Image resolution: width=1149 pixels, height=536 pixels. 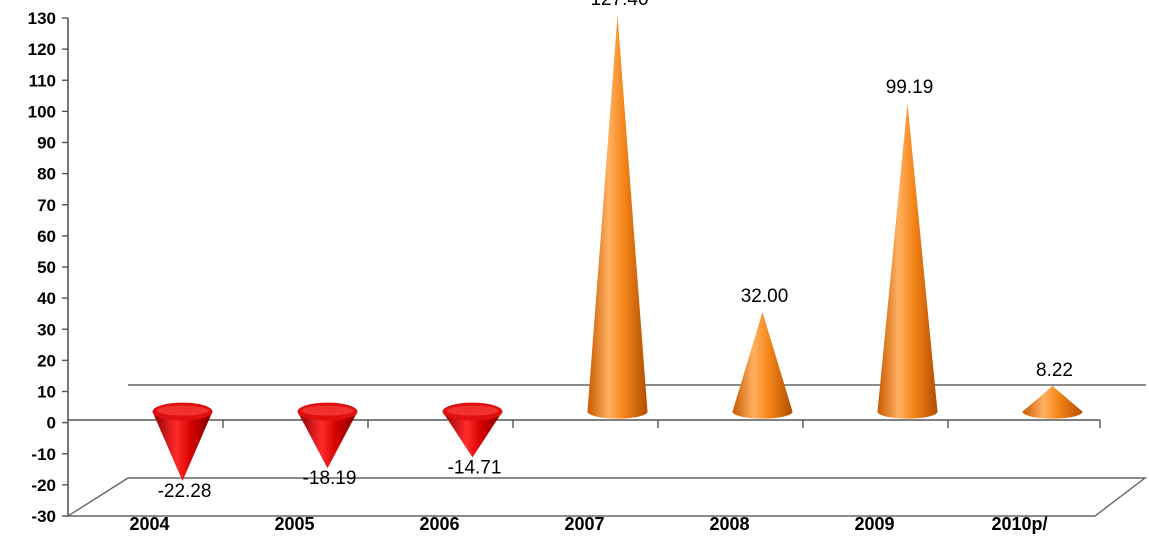 What do you see at coordinates (729, 524) in the screenshot?
I see `x-category-label: 2008` at bounding box center [729, 524].